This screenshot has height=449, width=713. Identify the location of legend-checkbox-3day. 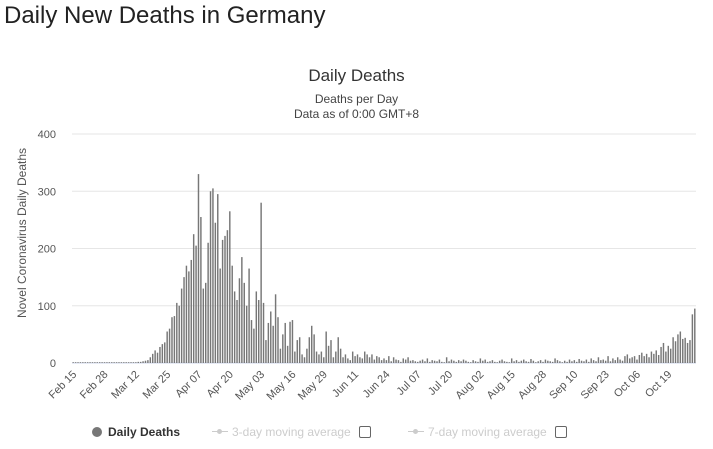
(364, 432).